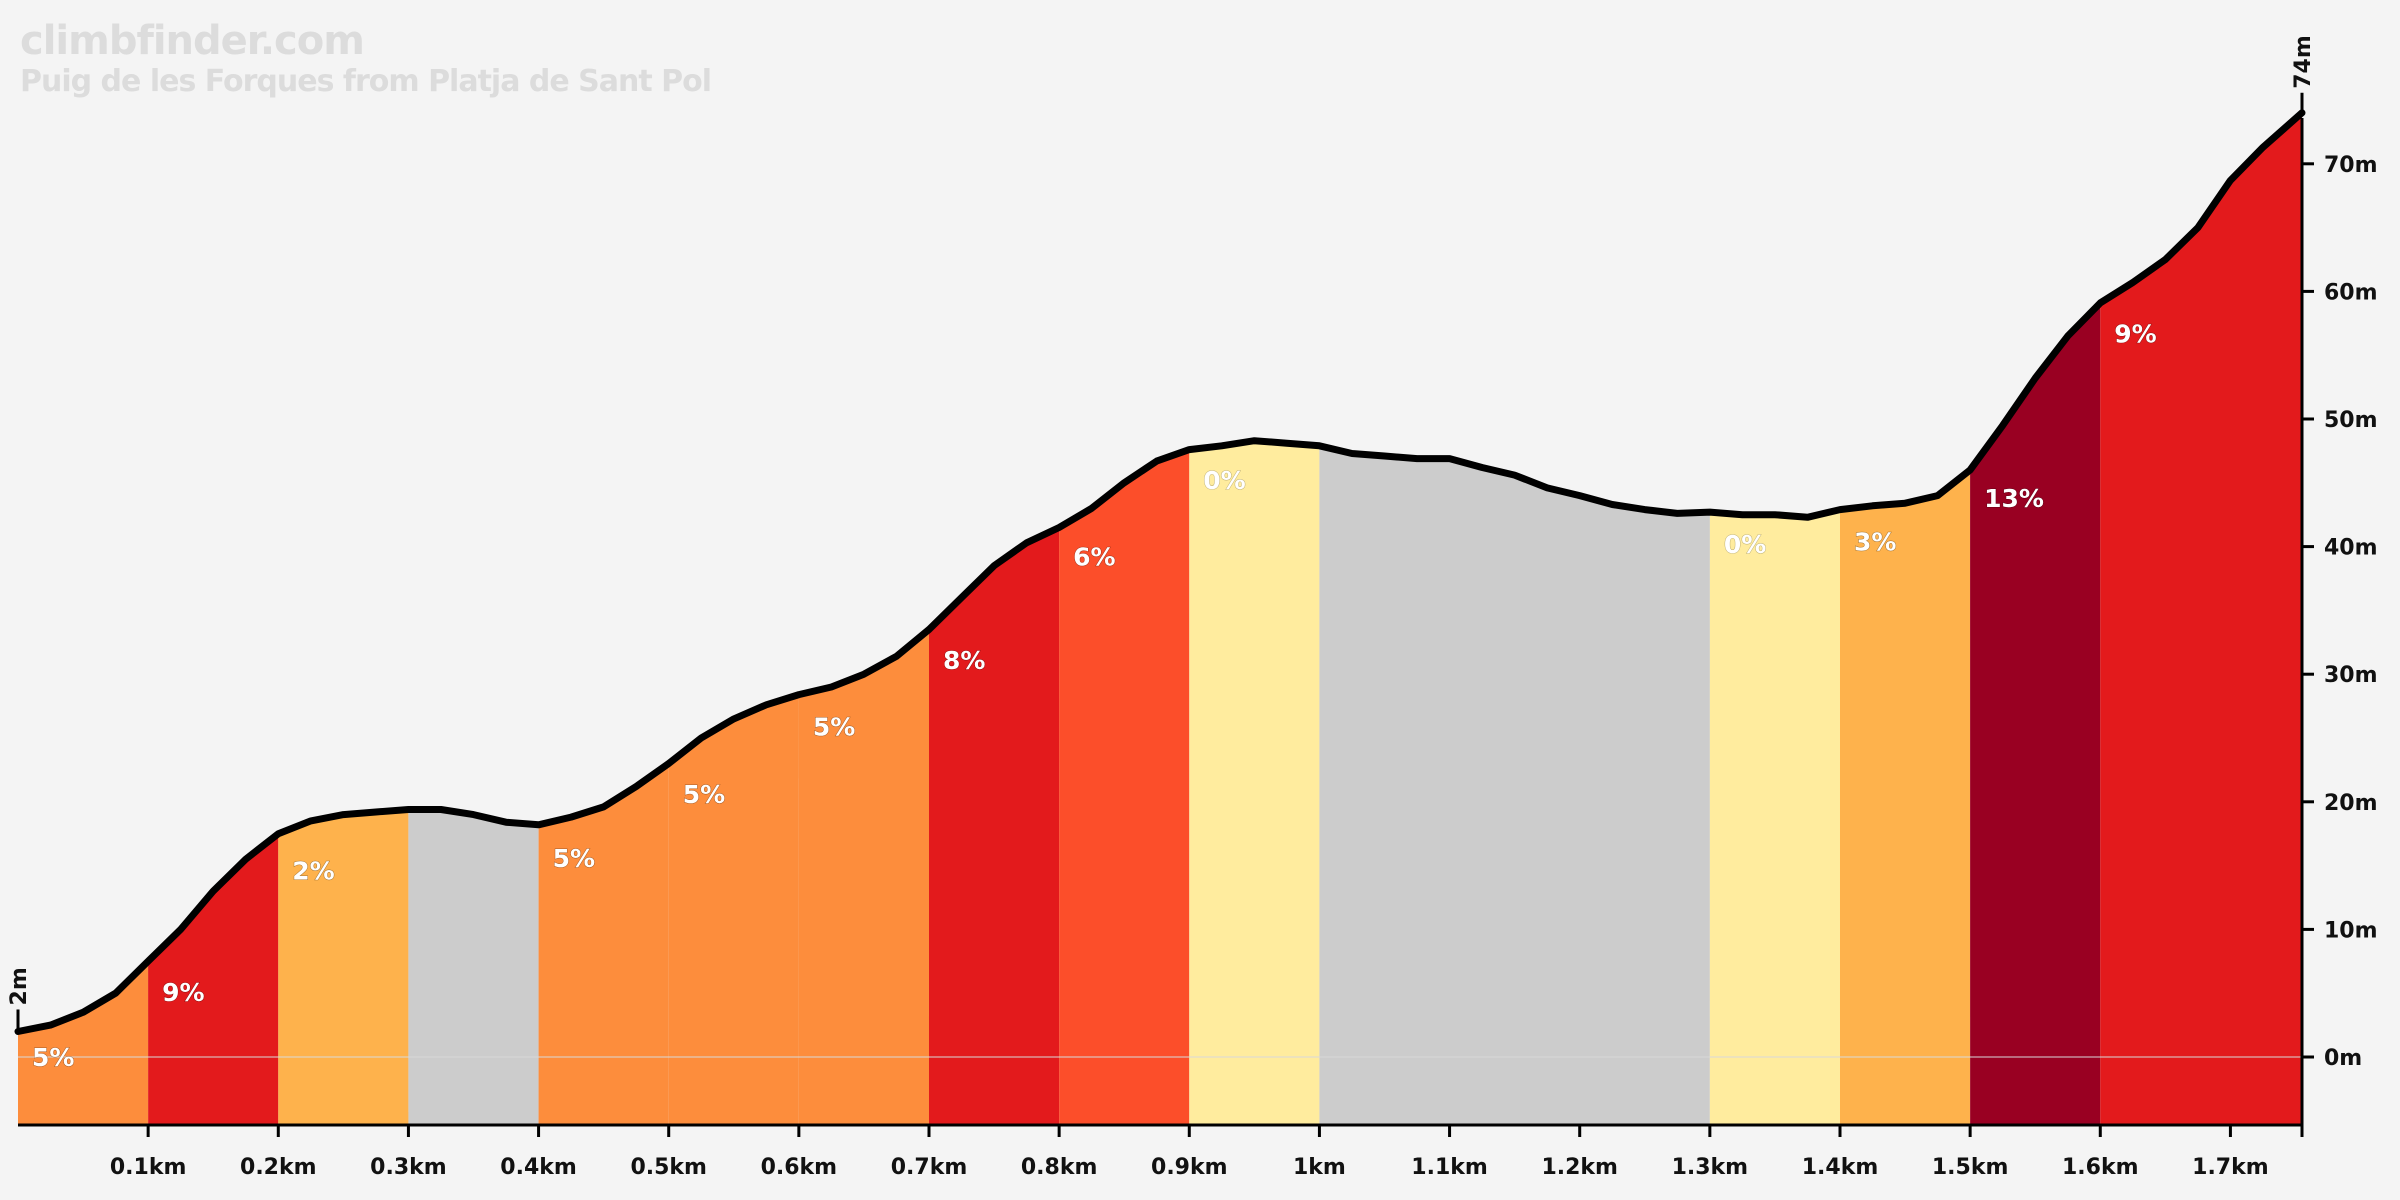 The height and width of the screenshot is (1200, 2400). Describe the element at coordinates (183, 992) in the screenshot. I see `segment-grade-label-1: 9%` at that location.